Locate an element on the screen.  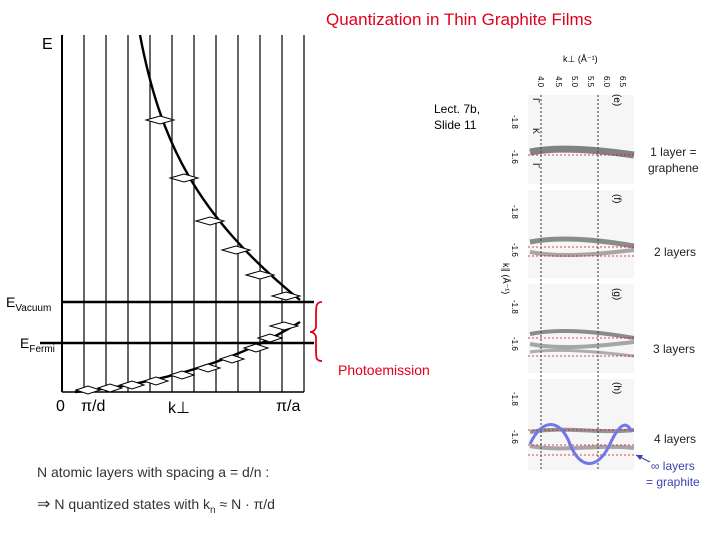
fermi-level-label: EFermi is located at coordinates (37, 345).